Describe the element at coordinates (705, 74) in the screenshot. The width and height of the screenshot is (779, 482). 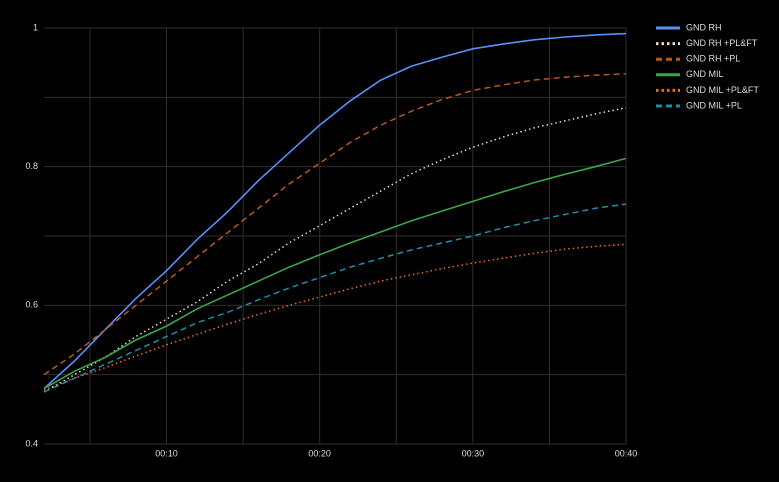
I see `legend-label: GND MIL` at that location.